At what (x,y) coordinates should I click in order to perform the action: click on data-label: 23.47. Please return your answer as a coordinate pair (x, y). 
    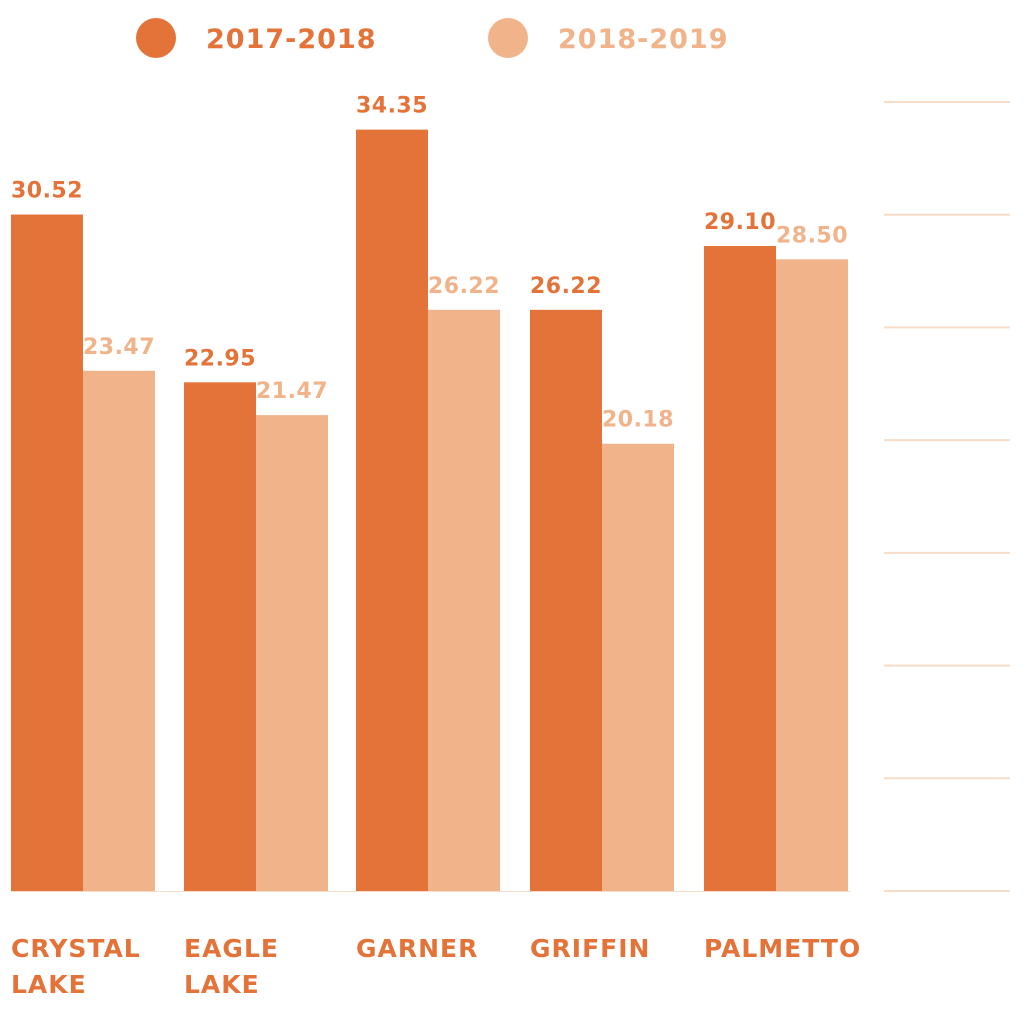
    Looking at the image, I should click on (119, 347).